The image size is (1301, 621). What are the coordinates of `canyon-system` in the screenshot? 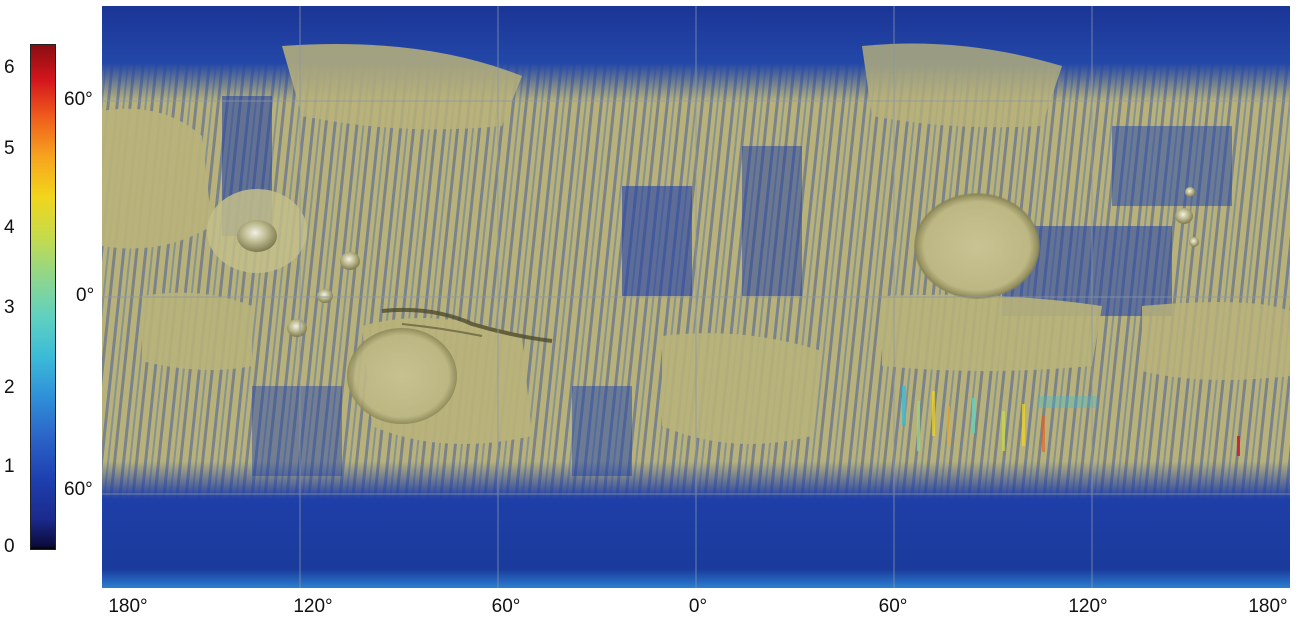 It's located at (467, 325).